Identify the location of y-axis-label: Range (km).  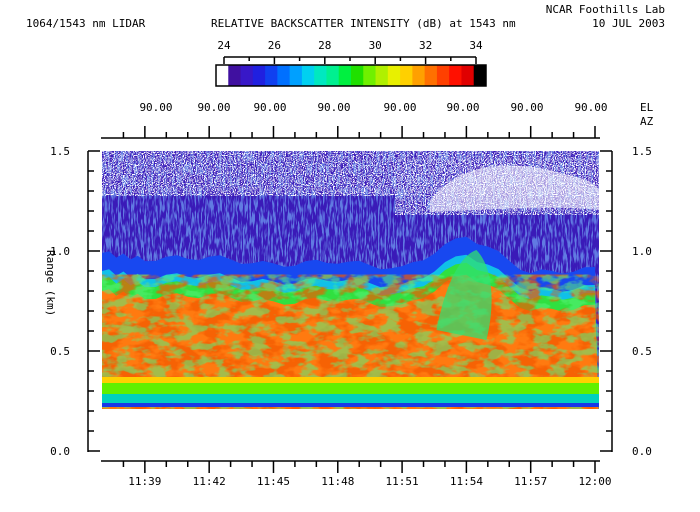
(50, 283).